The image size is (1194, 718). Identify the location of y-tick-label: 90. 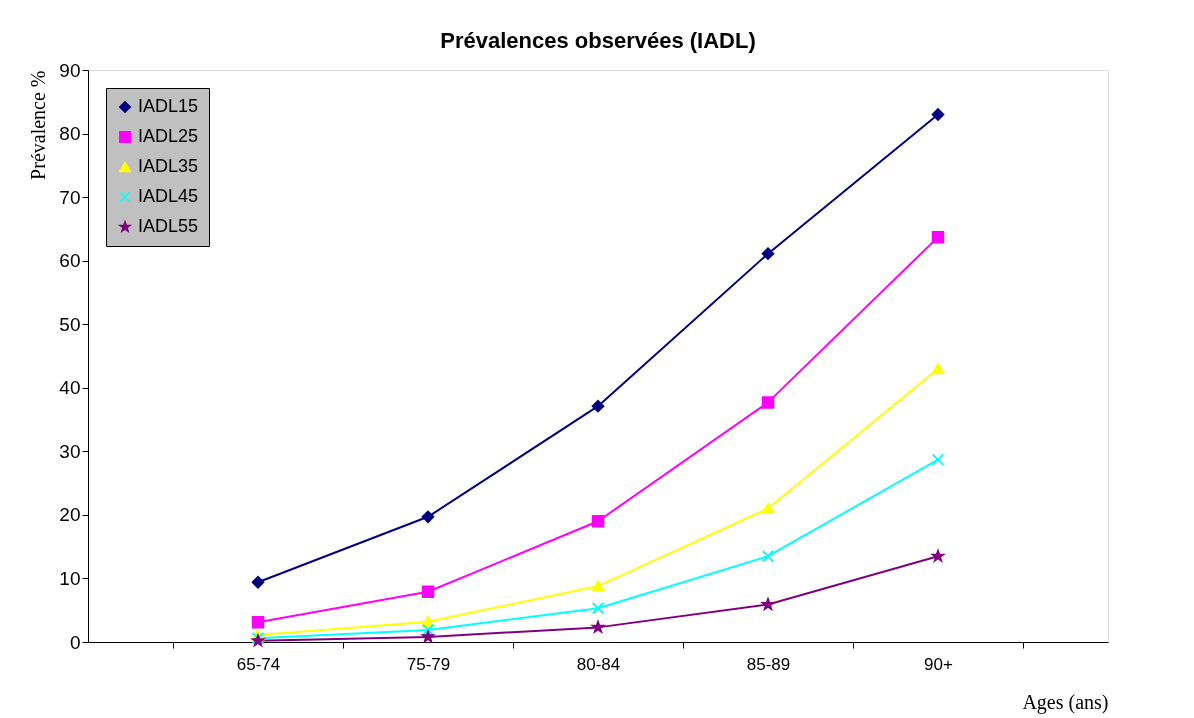
(70, 70).